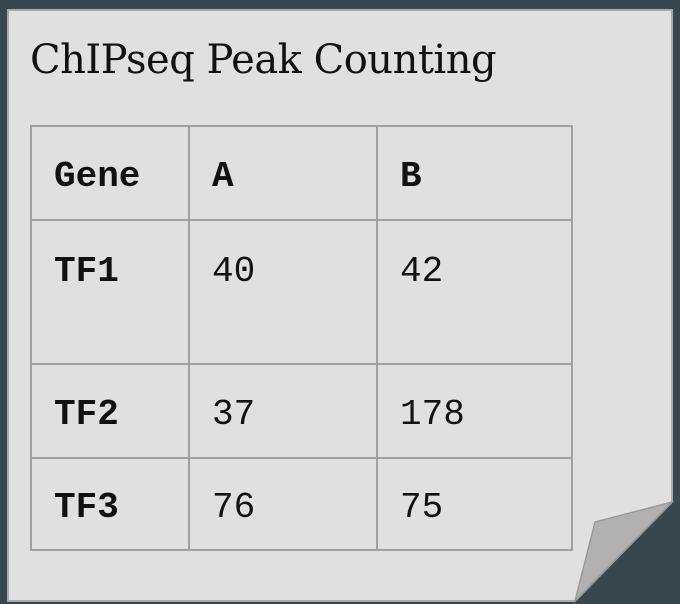 This screenshot has width=680, height=604. What do you see at coordinates (110, 292) in the screenshot?
I see `gene-cell: TF1` at bounding box center [110, 292].